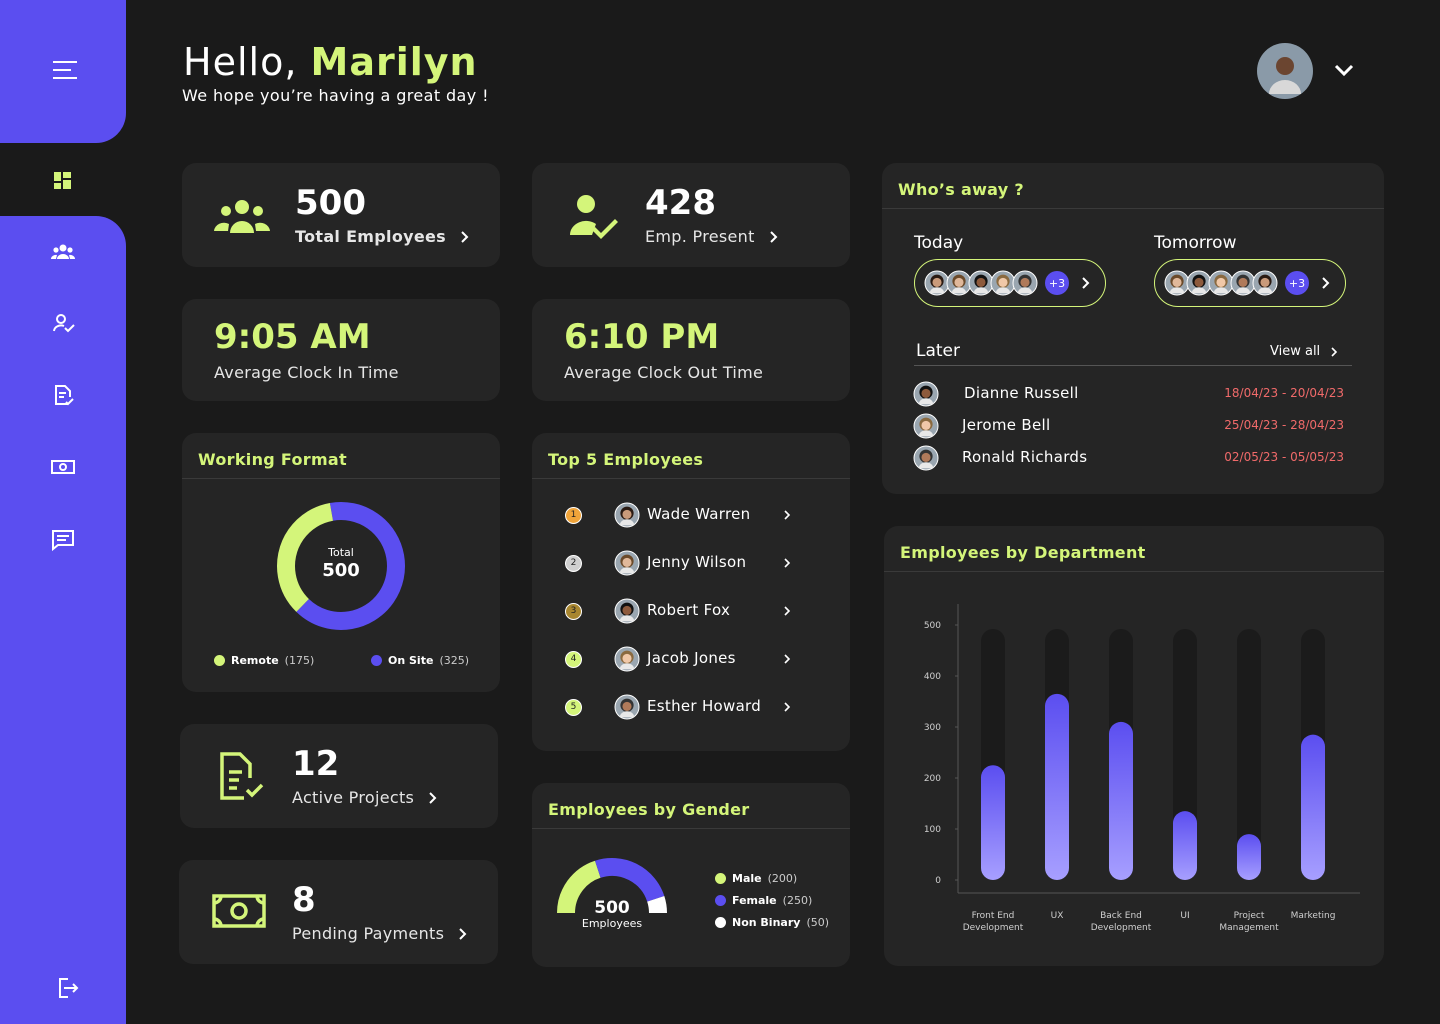 This screenshot has width=1440, height=1024. What do you see at coordinates (691, 215) in the screenshot?
I see `stat-card: 428 Emp. Present` at bounding box center [691, 215].